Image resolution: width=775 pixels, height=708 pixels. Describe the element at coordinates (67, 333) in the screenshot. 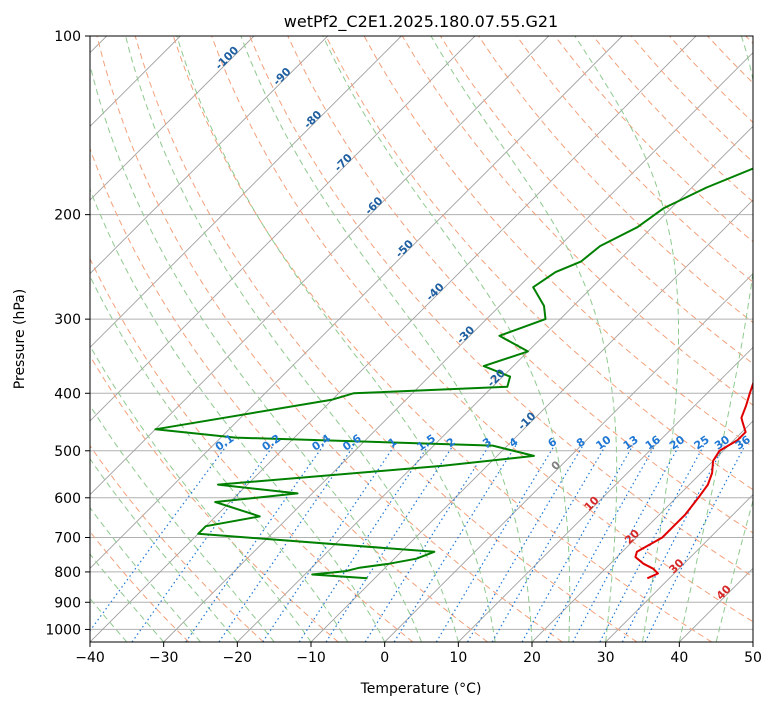

I see `y-ticks: 100 200 300 400 500 600 700 800 900 1000` at that location.